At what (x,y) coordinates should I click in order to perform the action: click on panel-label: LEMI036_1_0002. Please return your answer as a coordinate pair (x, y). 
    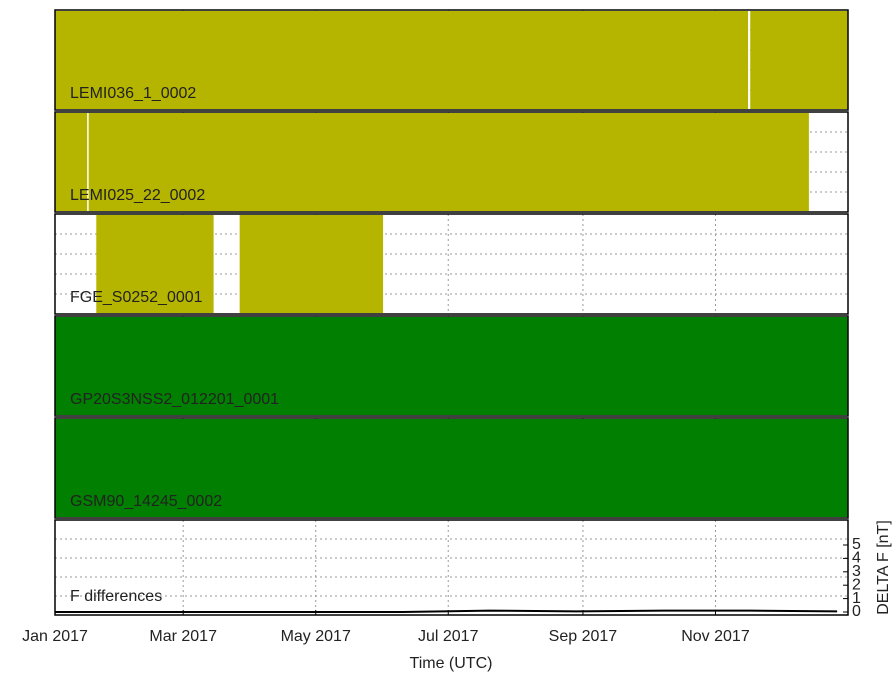
    Looking at the image, I should click on (133, 93).